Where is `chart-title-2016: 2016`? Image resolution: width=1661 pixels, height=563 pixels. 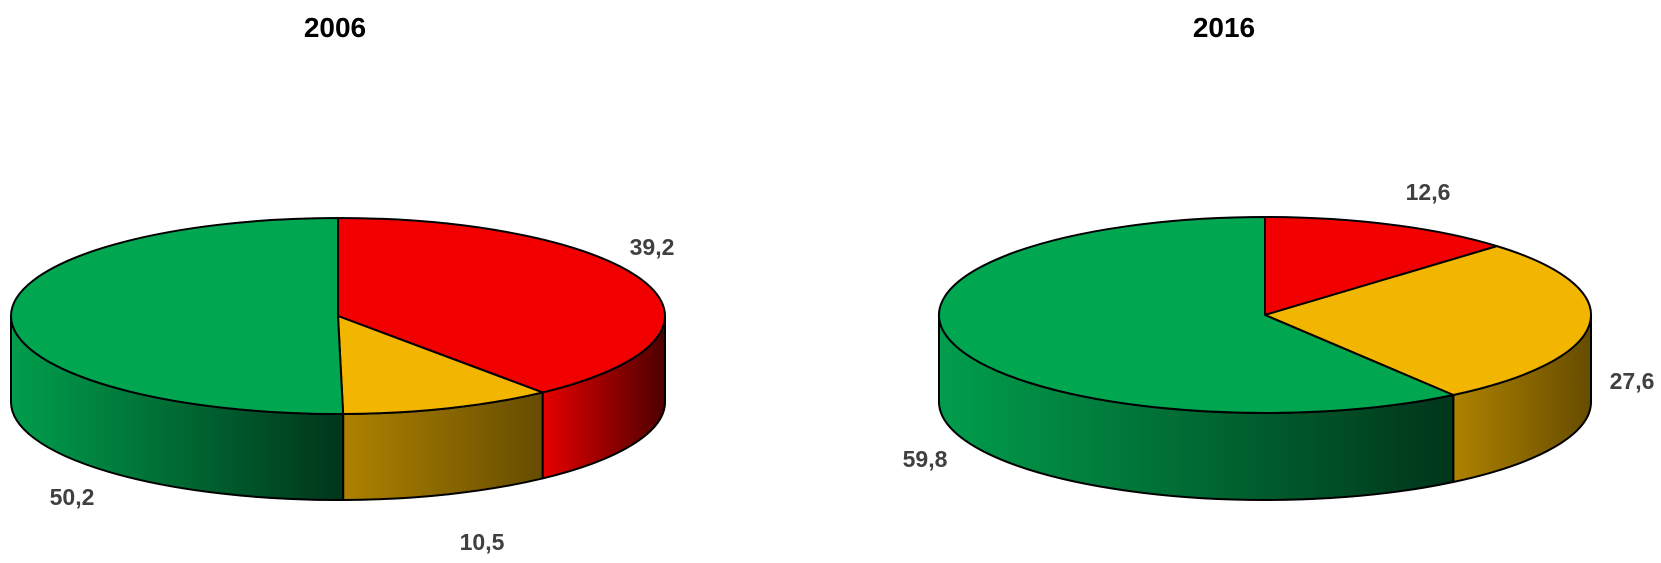
chart-title-2016: 2016 is located at coordinates (1224, 27).